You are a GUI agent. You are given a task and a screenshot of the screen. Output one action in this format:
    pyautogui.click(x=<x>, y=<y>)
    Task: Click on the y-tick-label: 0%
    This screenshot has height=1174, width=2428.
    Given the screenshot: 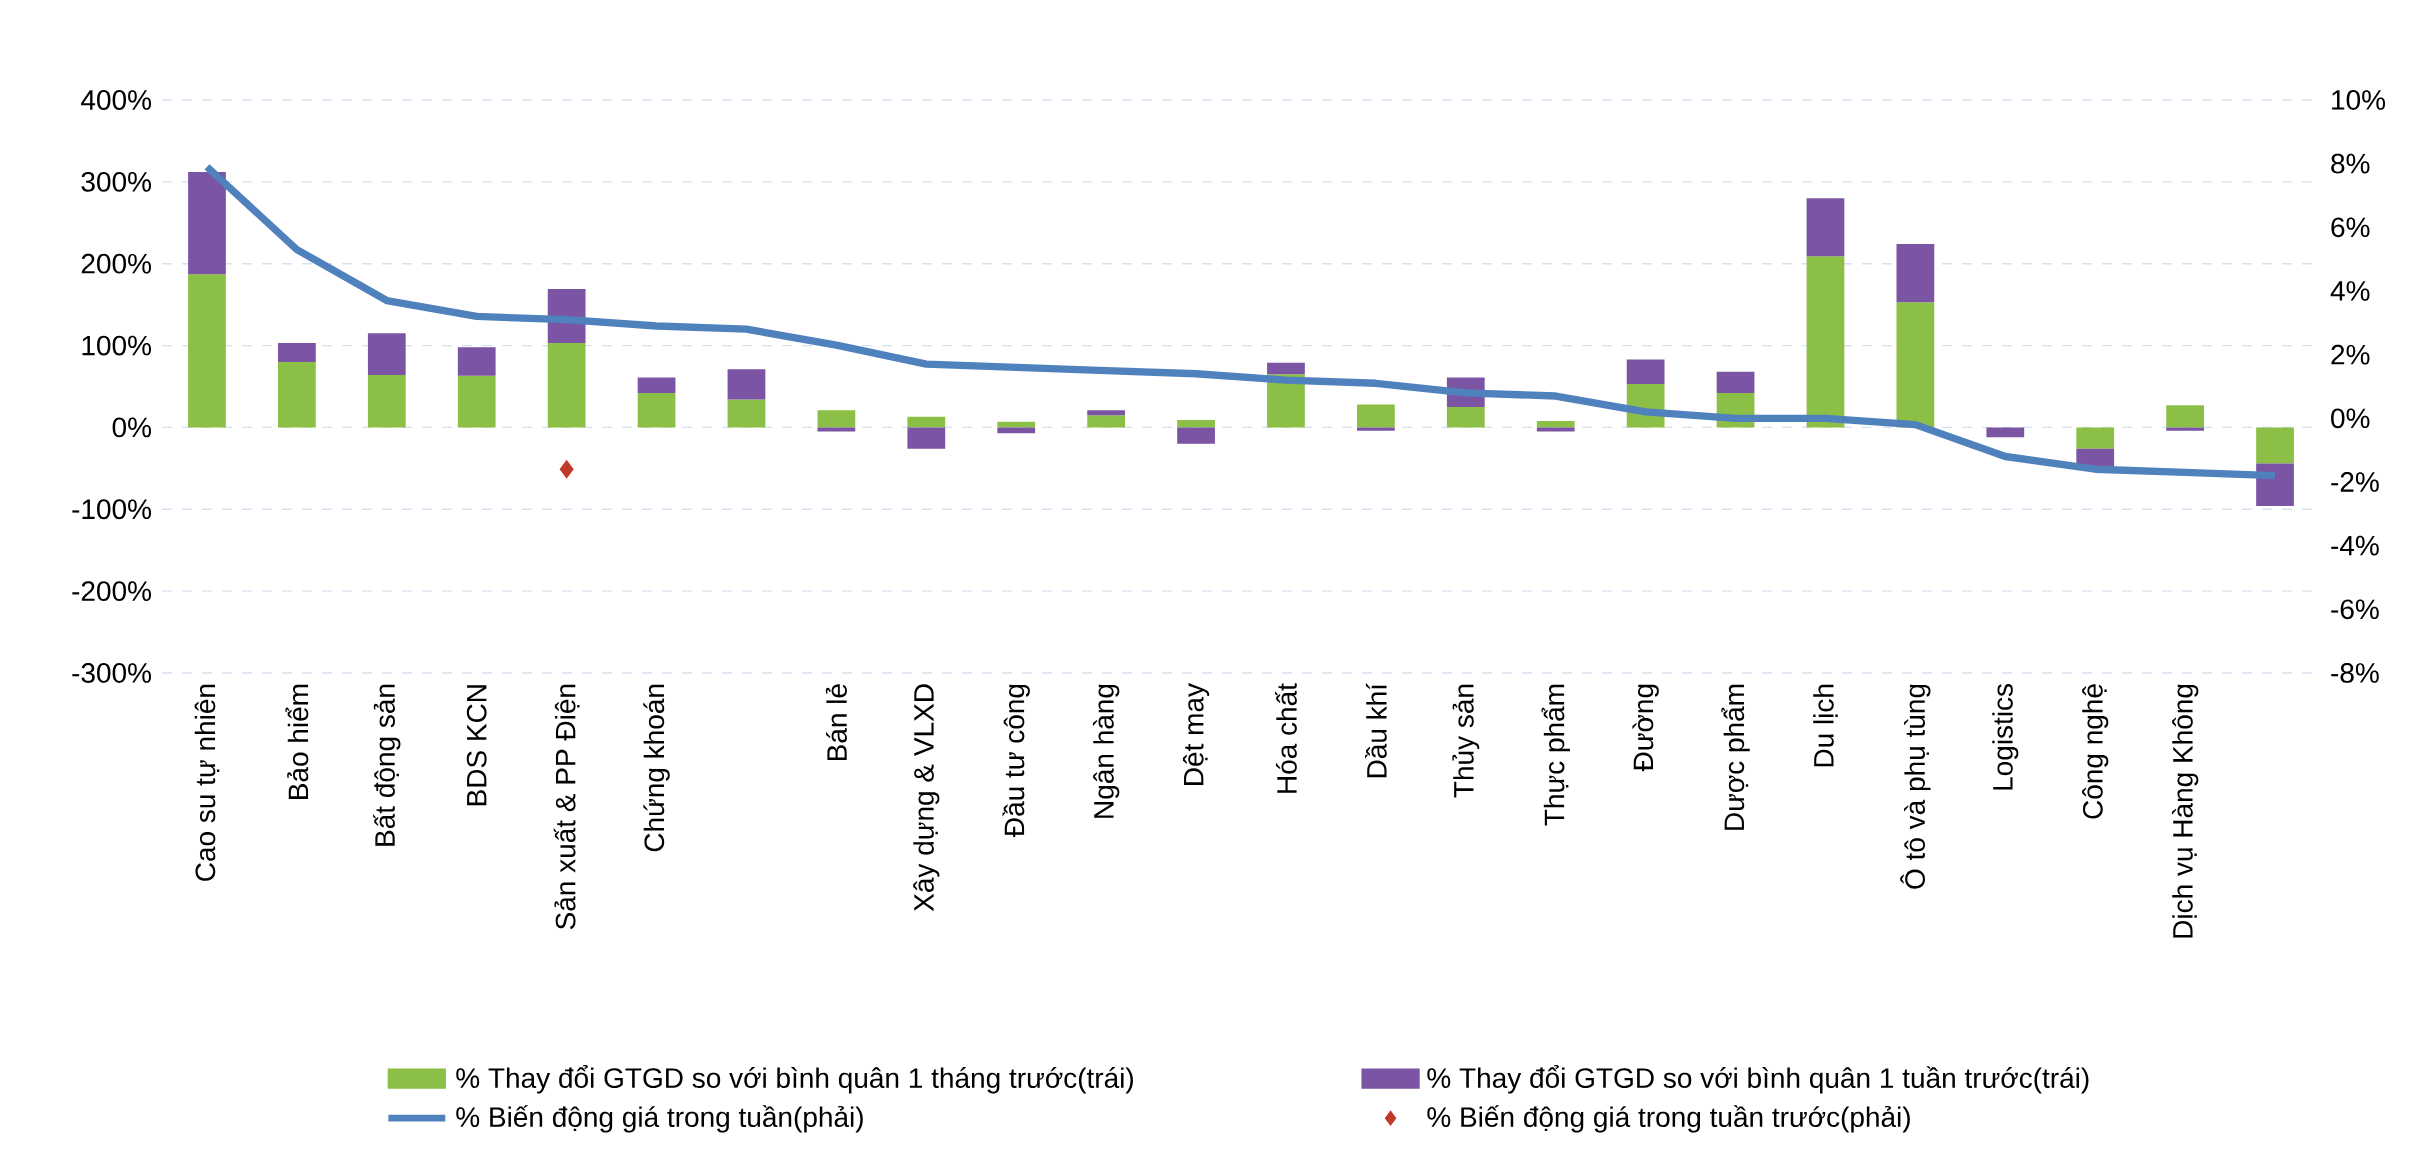 What is the action you would take?
    pyautogui.click(x=131, y=427)
    